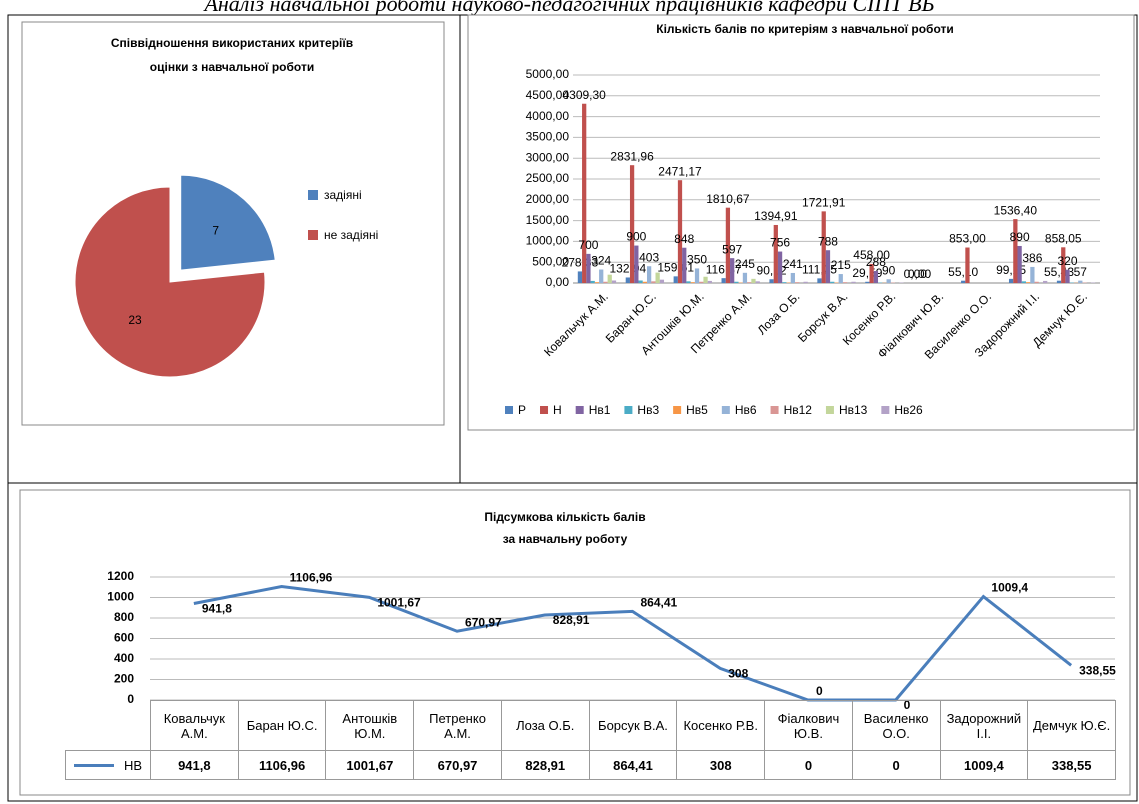  Describe the element at coordinates (633, 643) in the screenshot. I see `line` at that location.